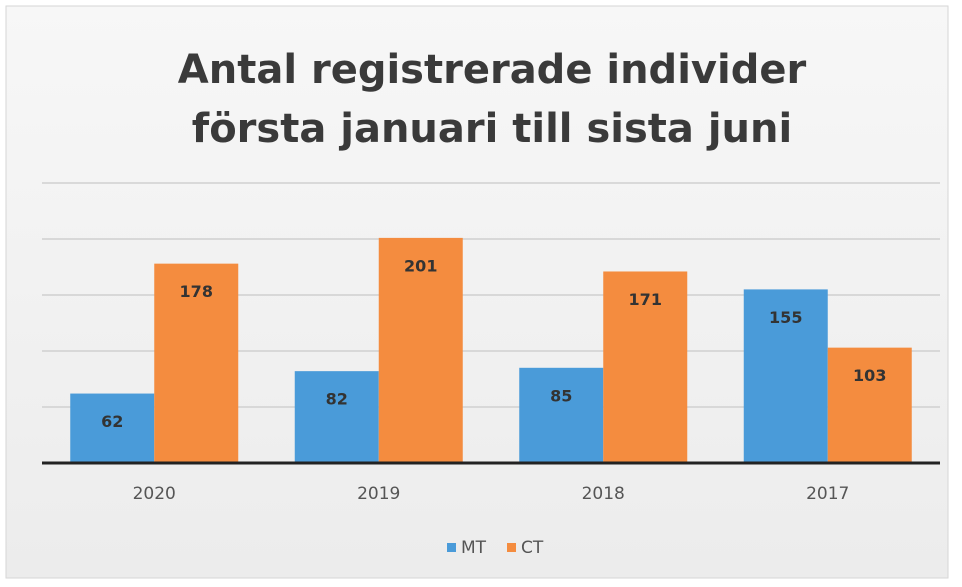 The width and height of the screenshot is (962, 587). What do you see at coordinates (827, 494) in the screenshot?
I see `x-tick-label: 2017` at bounding box center [827, 494].